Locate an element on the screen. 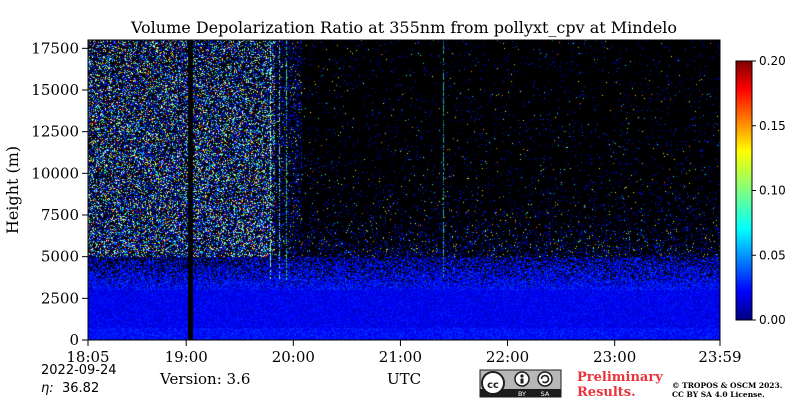  cc-by-sa-badge: cc BY SA is located at coordinates (520, 383).